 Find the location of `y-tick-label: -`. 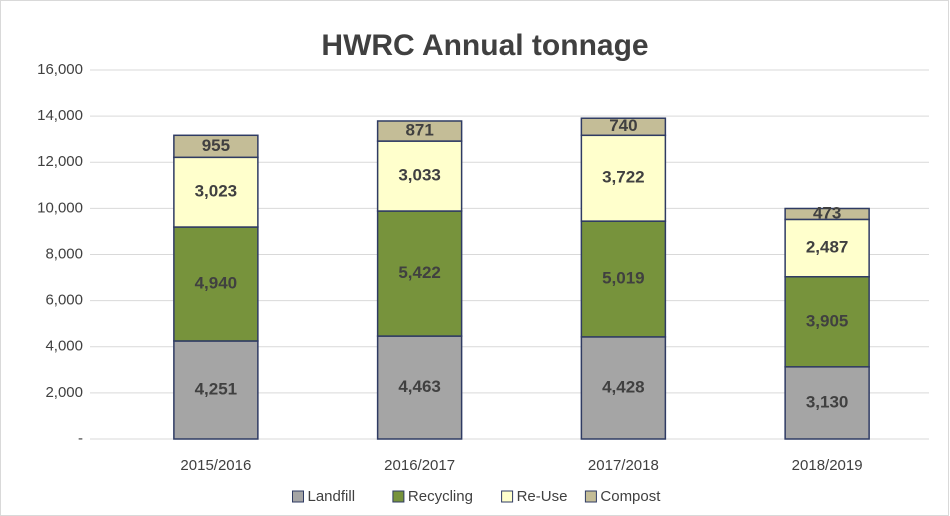

y-tick-label: - is located at coordinates (80, 438).